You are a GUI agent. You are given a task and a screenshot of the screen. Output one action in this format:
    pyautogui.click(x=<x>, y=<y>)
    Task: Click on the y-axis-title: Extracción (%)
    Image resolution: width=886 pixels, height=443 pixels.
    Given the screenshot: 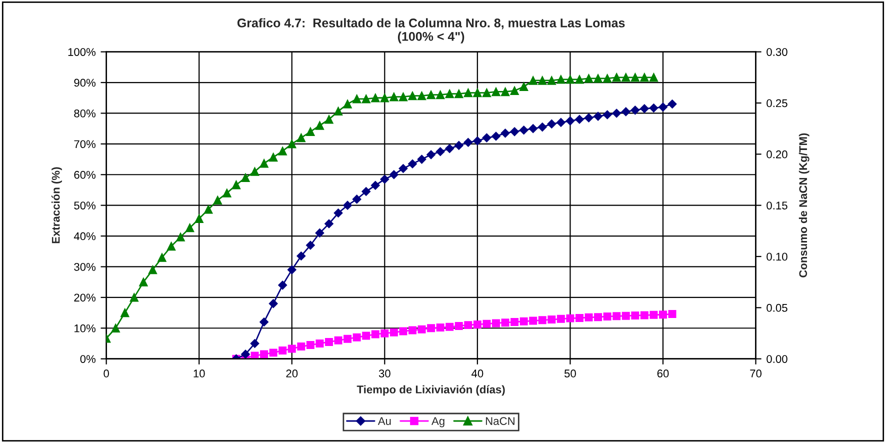 What is the action you would take?
    pyautogui.click(x=56, y=205)
    